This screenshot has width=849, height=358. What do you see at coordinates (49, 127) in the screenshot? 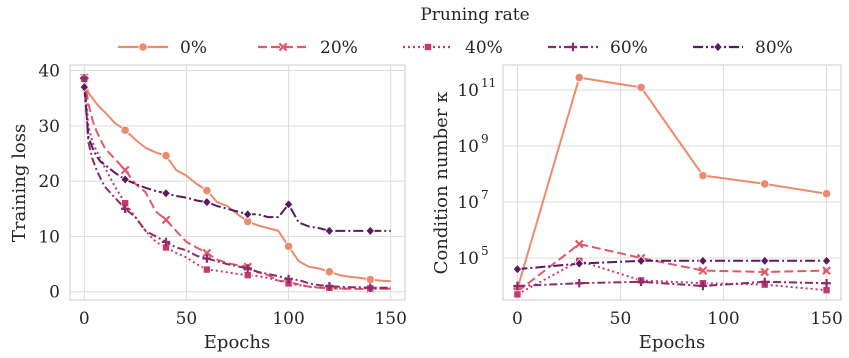
I see `y-tick-label-left: 30` at bounding box center [49, 127].